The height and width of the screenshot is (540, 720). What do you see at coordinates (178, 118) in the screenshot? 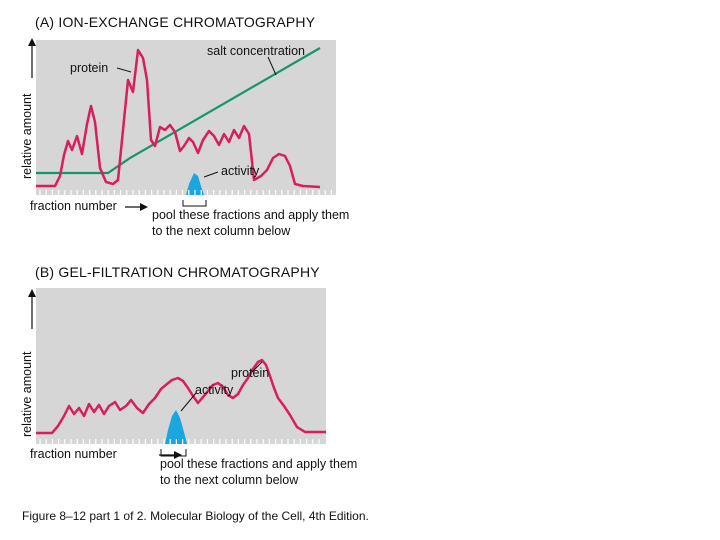
I see `panel-a-protein-trace` at bounding box center [178, 118].